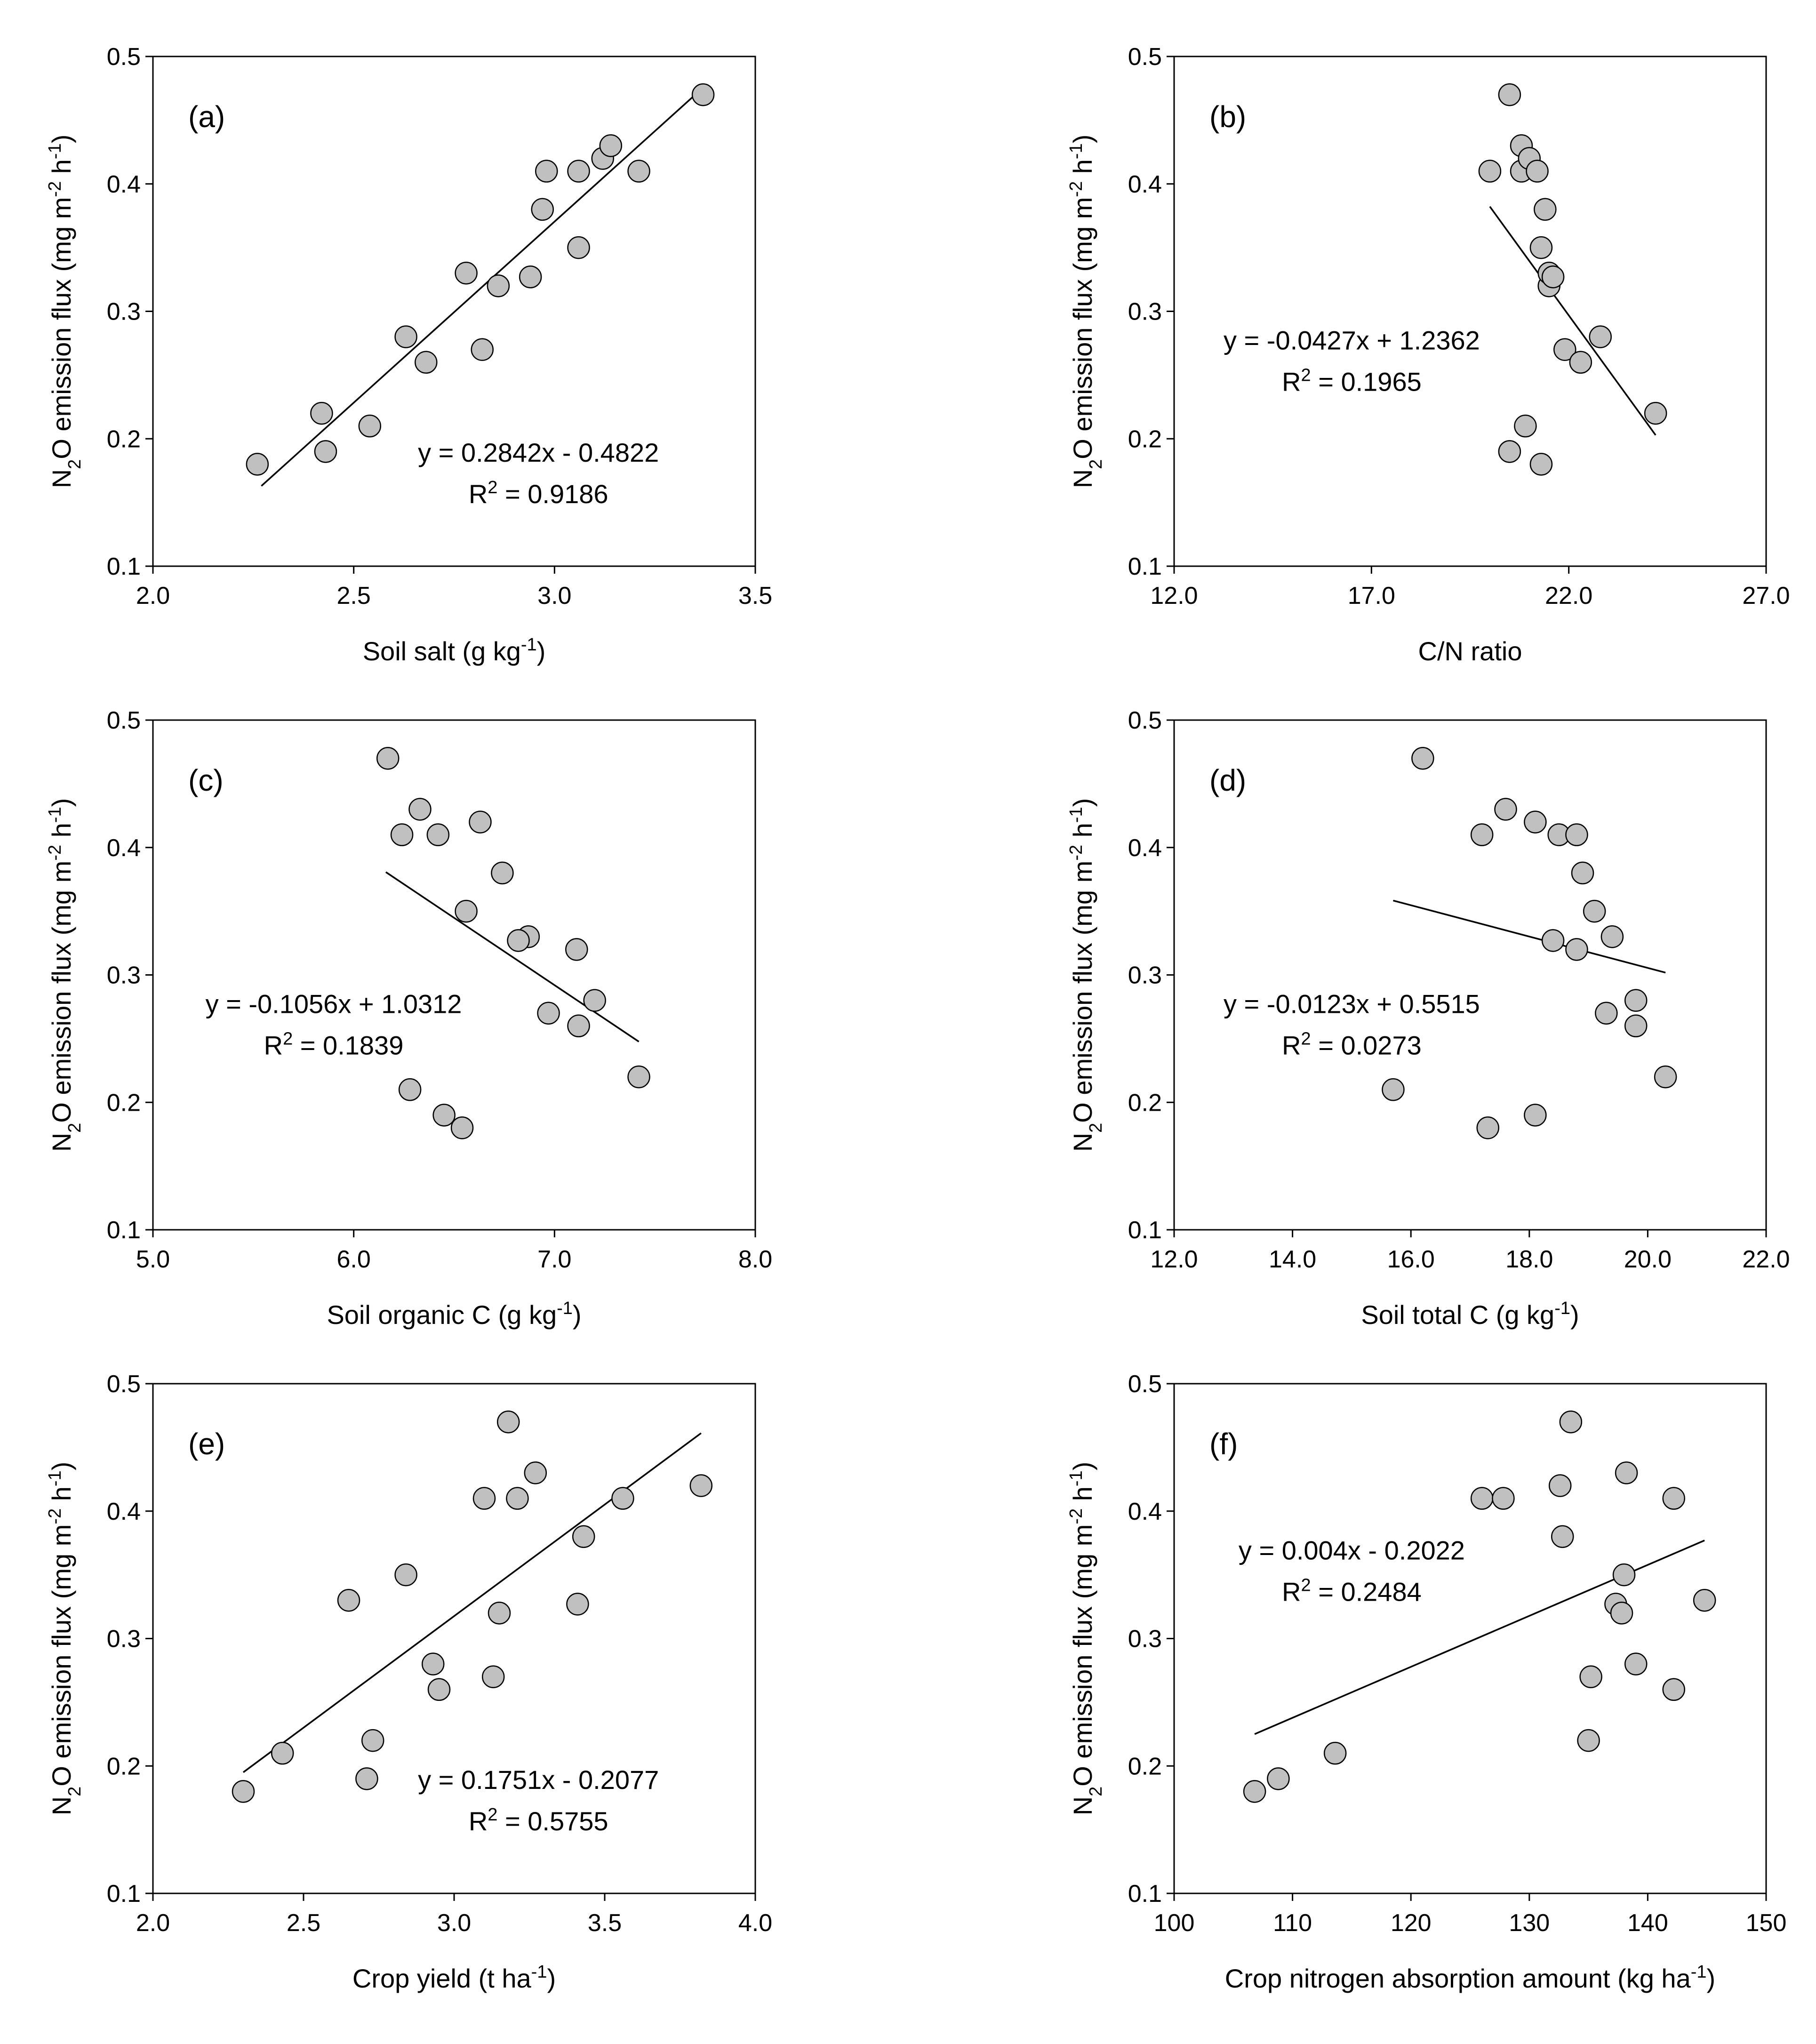  What do you see at coordinates (538, 1780) in the screenshot?
I see `regression-equation: y = 0.1751x - 0.2077` at bounding box center [538, 1780].